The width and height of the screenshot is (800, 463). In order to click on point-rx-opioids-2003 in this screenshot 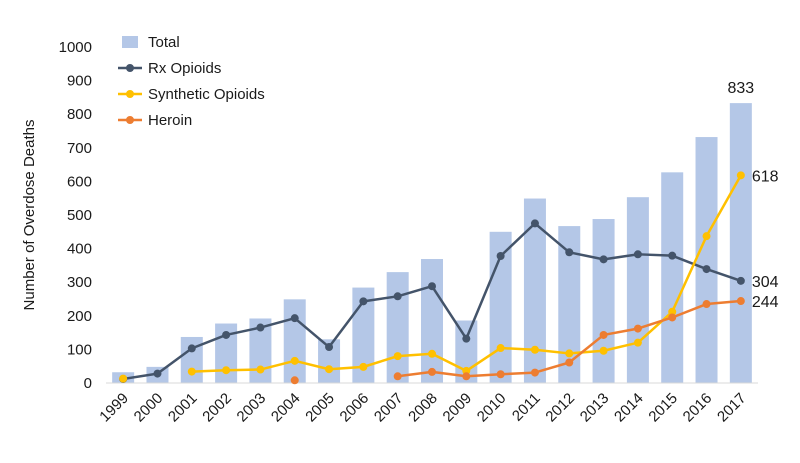, I will do `click(260, 327)`.